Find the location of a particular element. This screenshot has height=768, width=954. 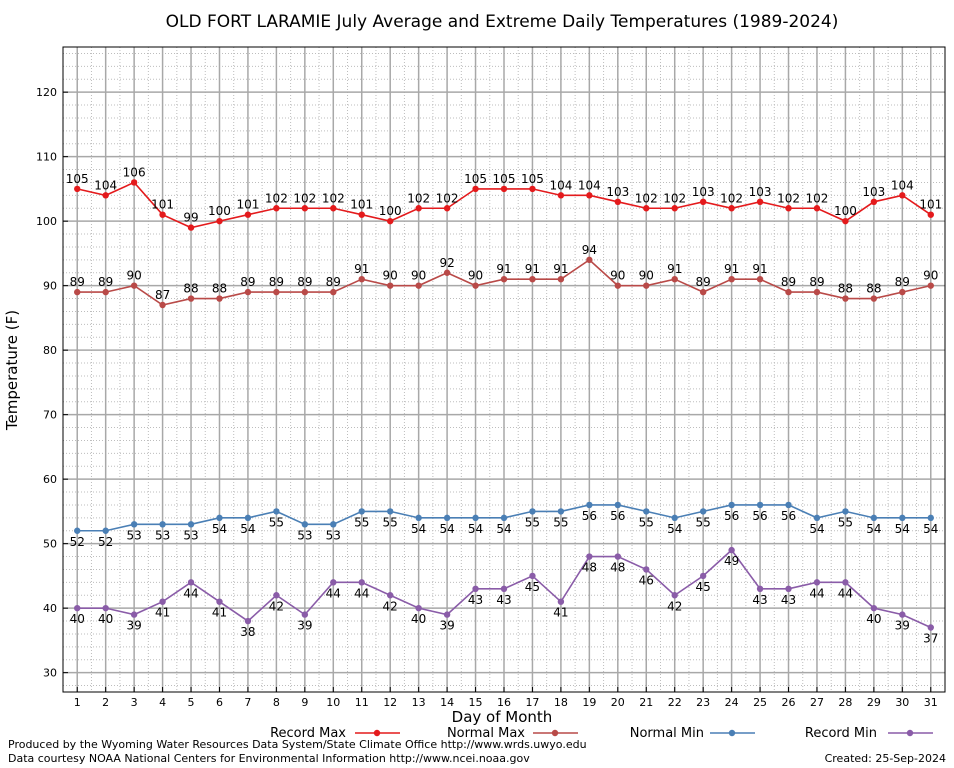

record-max-data-label: 101 is located at coordinates (162, 205).